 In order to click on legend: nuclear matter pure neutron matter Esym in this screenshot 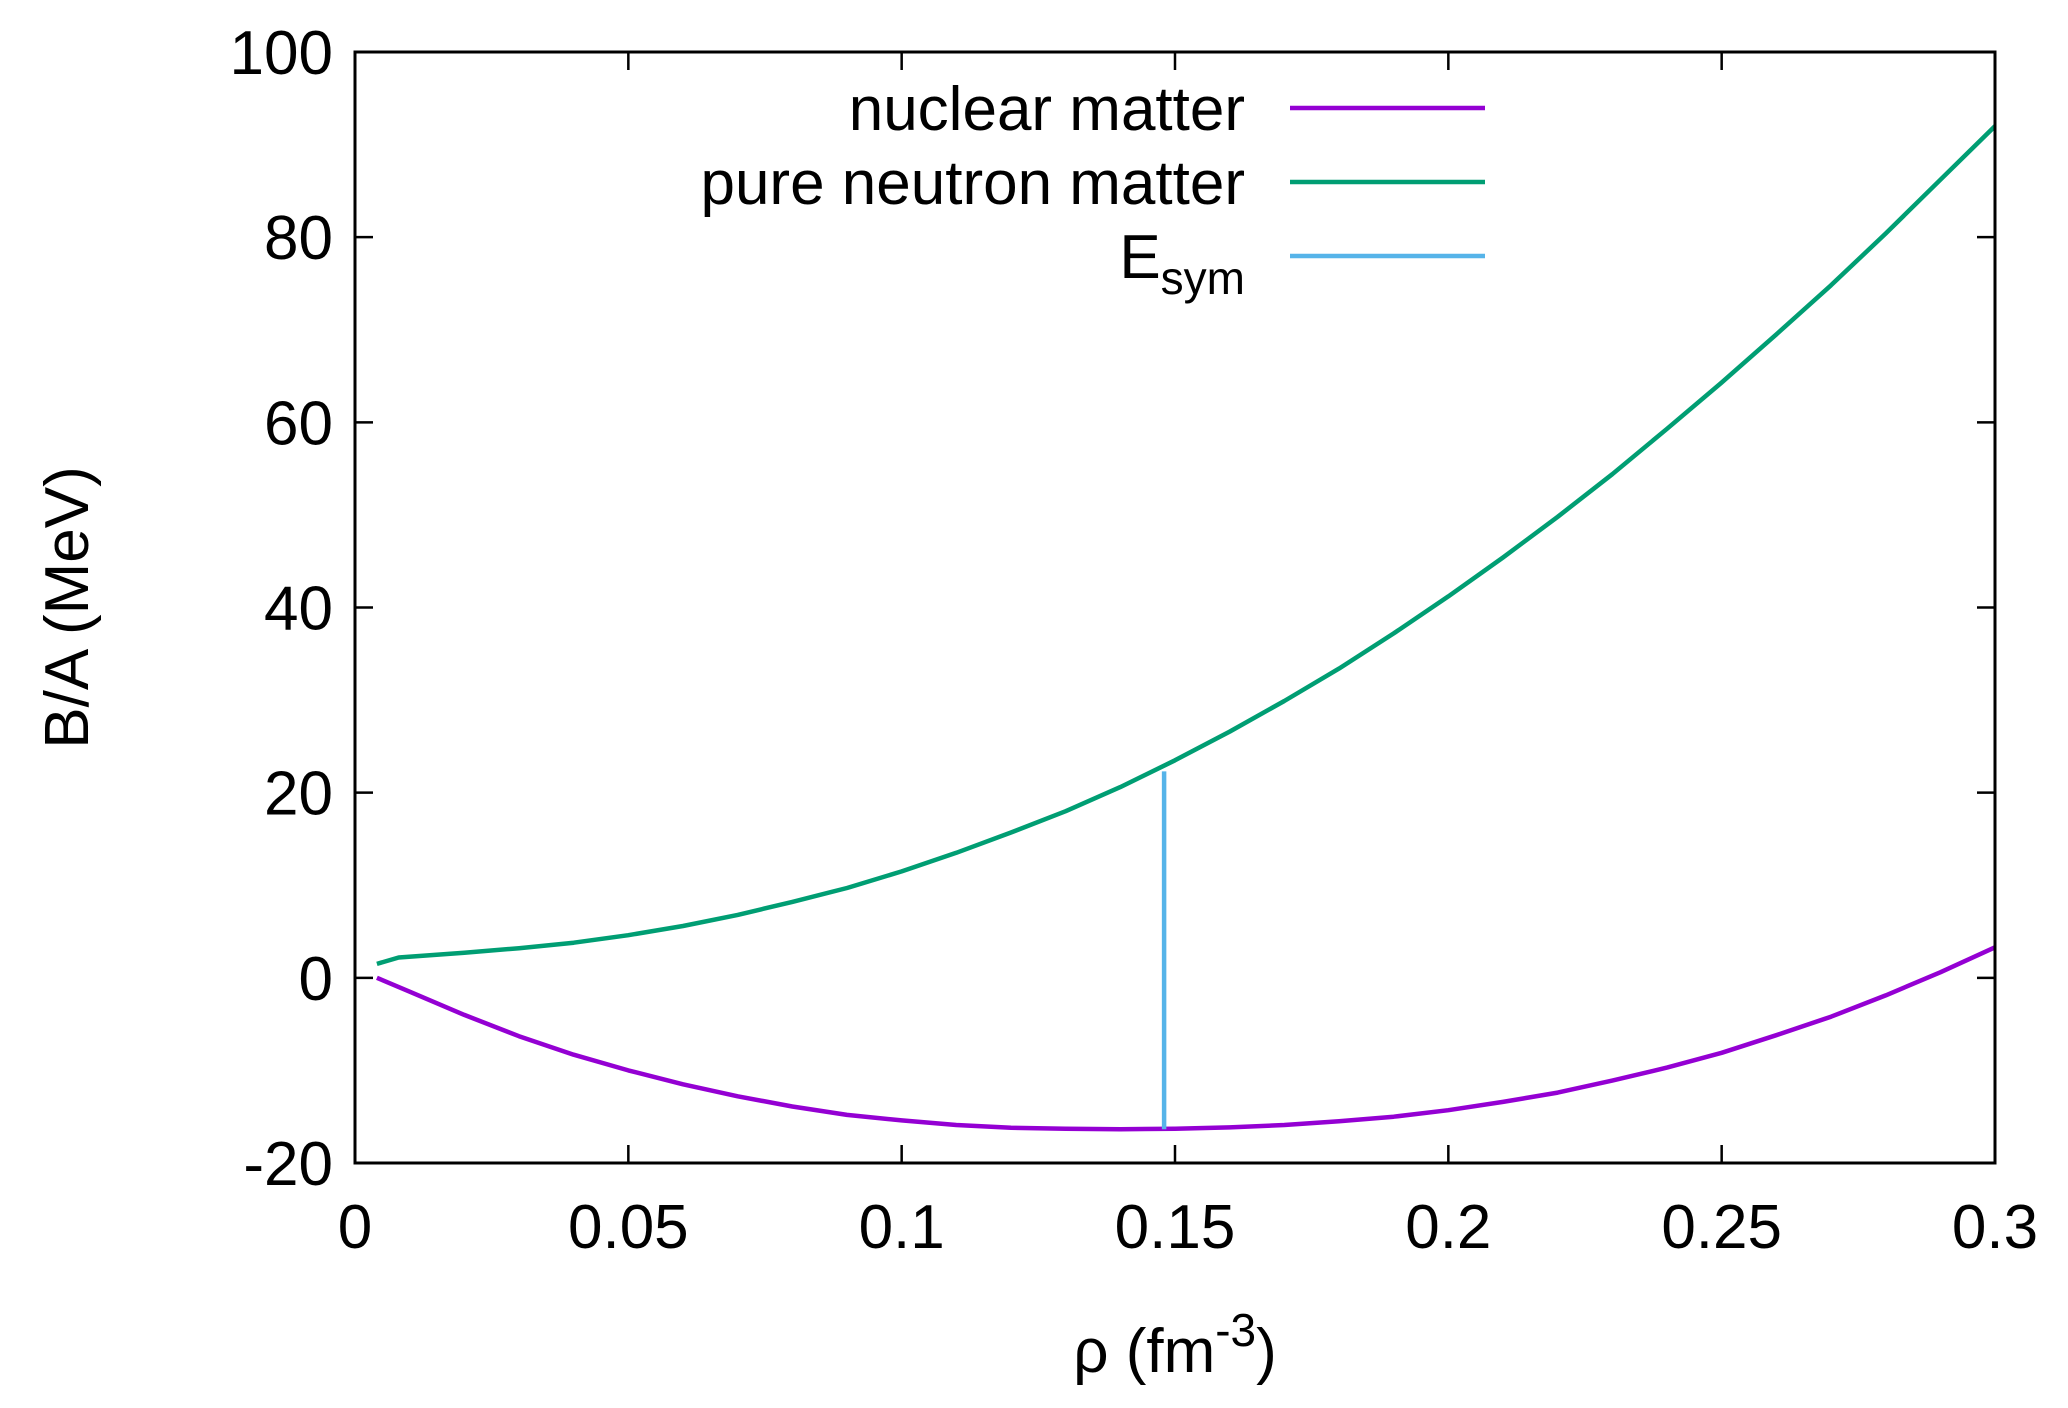, I will do `click(1092, 189)`.